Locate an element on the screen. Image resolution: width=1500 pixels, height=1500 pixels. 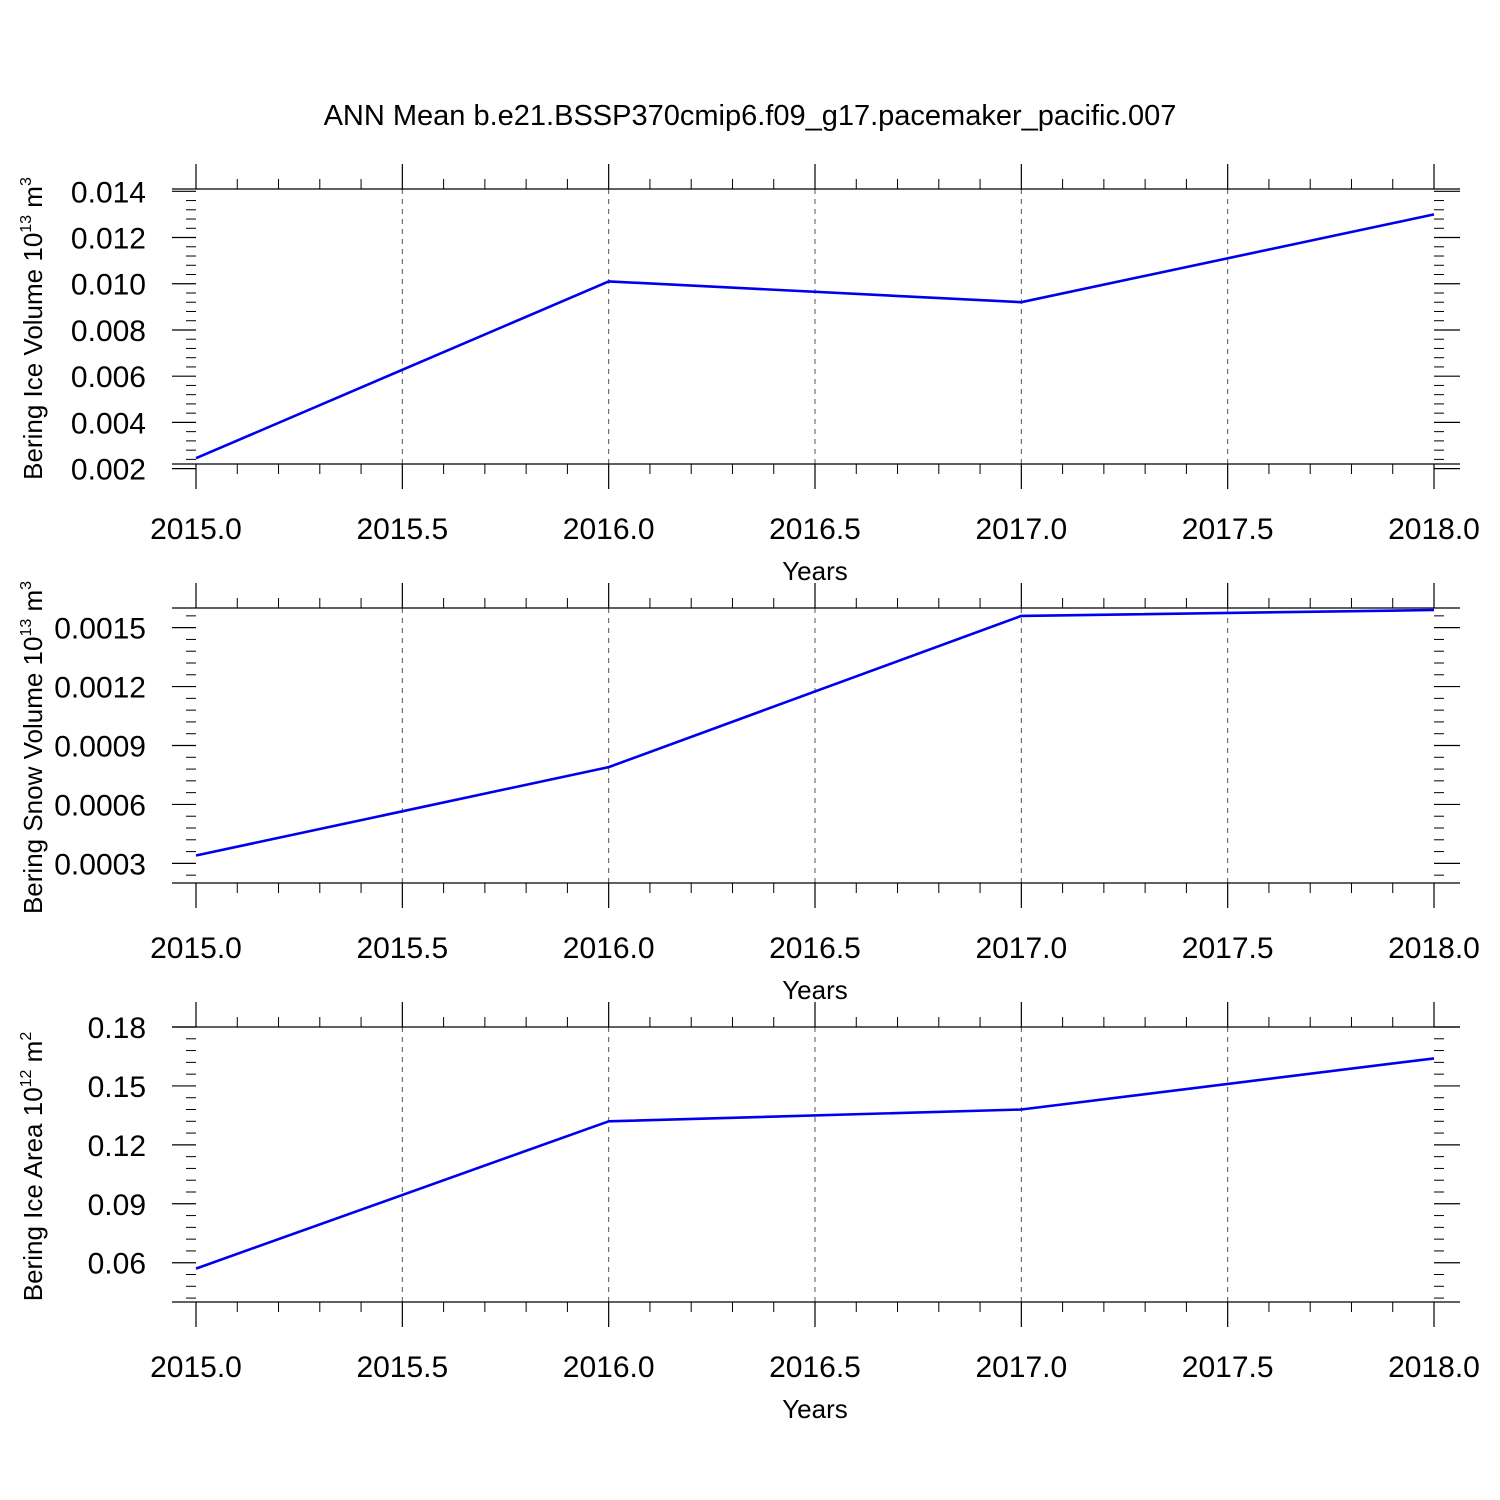
y-tick-label: 0.002 is located at coordinates (108, 470).